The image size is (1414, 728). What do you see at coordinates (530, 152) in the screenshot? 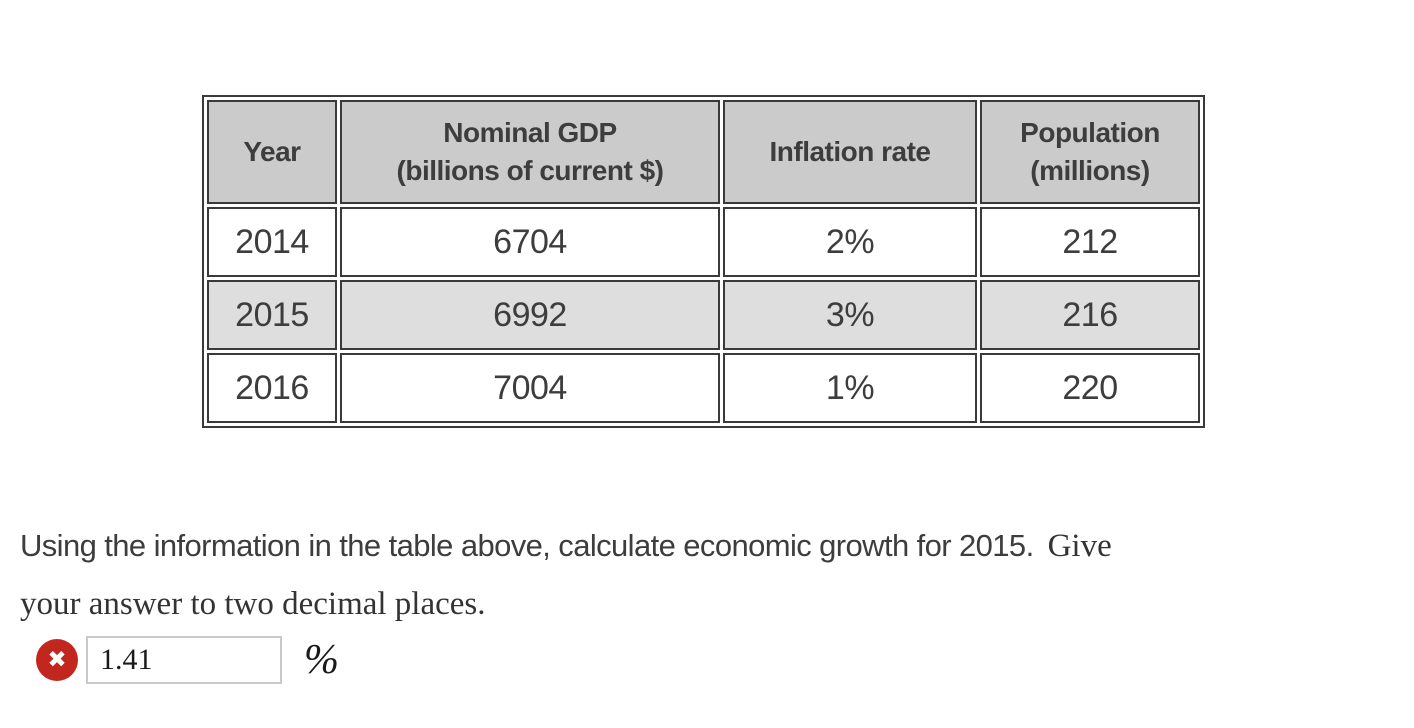
I see `header-nominal-gdp: Nominal GDP (billions of current $)` at bounding box center [530, 152].